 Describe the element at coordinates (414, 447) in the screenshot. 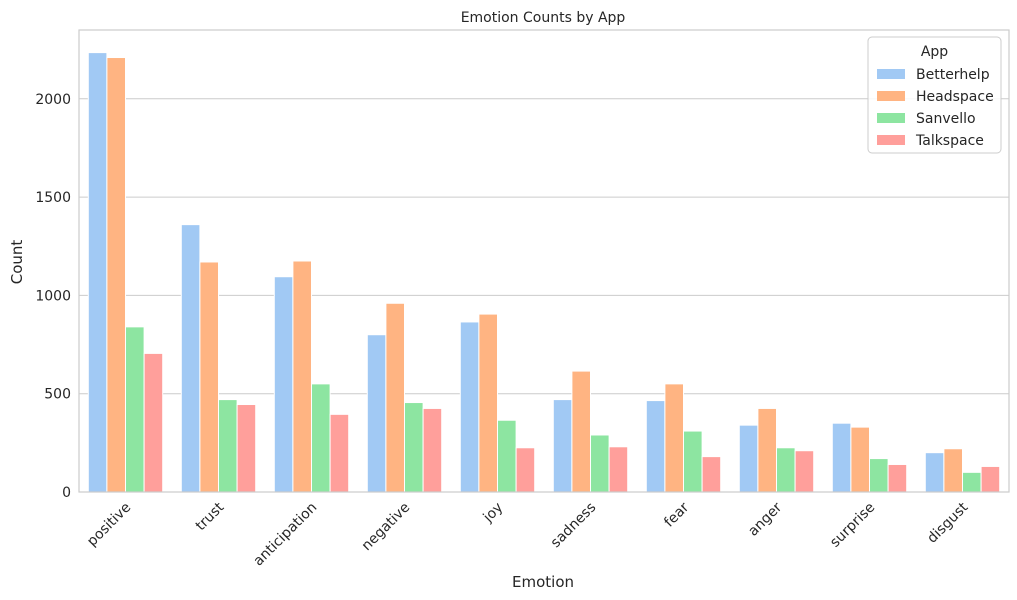

I see `bar-sanvello-negative` at that location.